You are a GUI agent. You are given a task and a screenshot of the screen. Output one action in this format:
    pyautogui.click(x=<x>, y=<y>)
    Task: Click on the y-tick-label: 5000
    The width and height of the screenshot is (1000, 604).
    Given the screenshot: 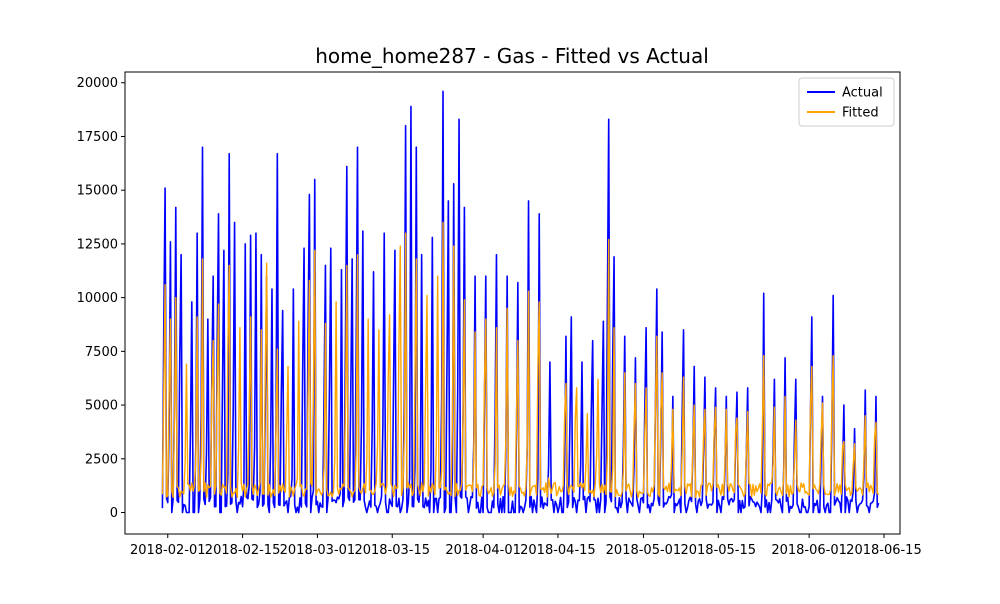 What is the action you would take?
    pyautogui.click(x=101, y=406)
    